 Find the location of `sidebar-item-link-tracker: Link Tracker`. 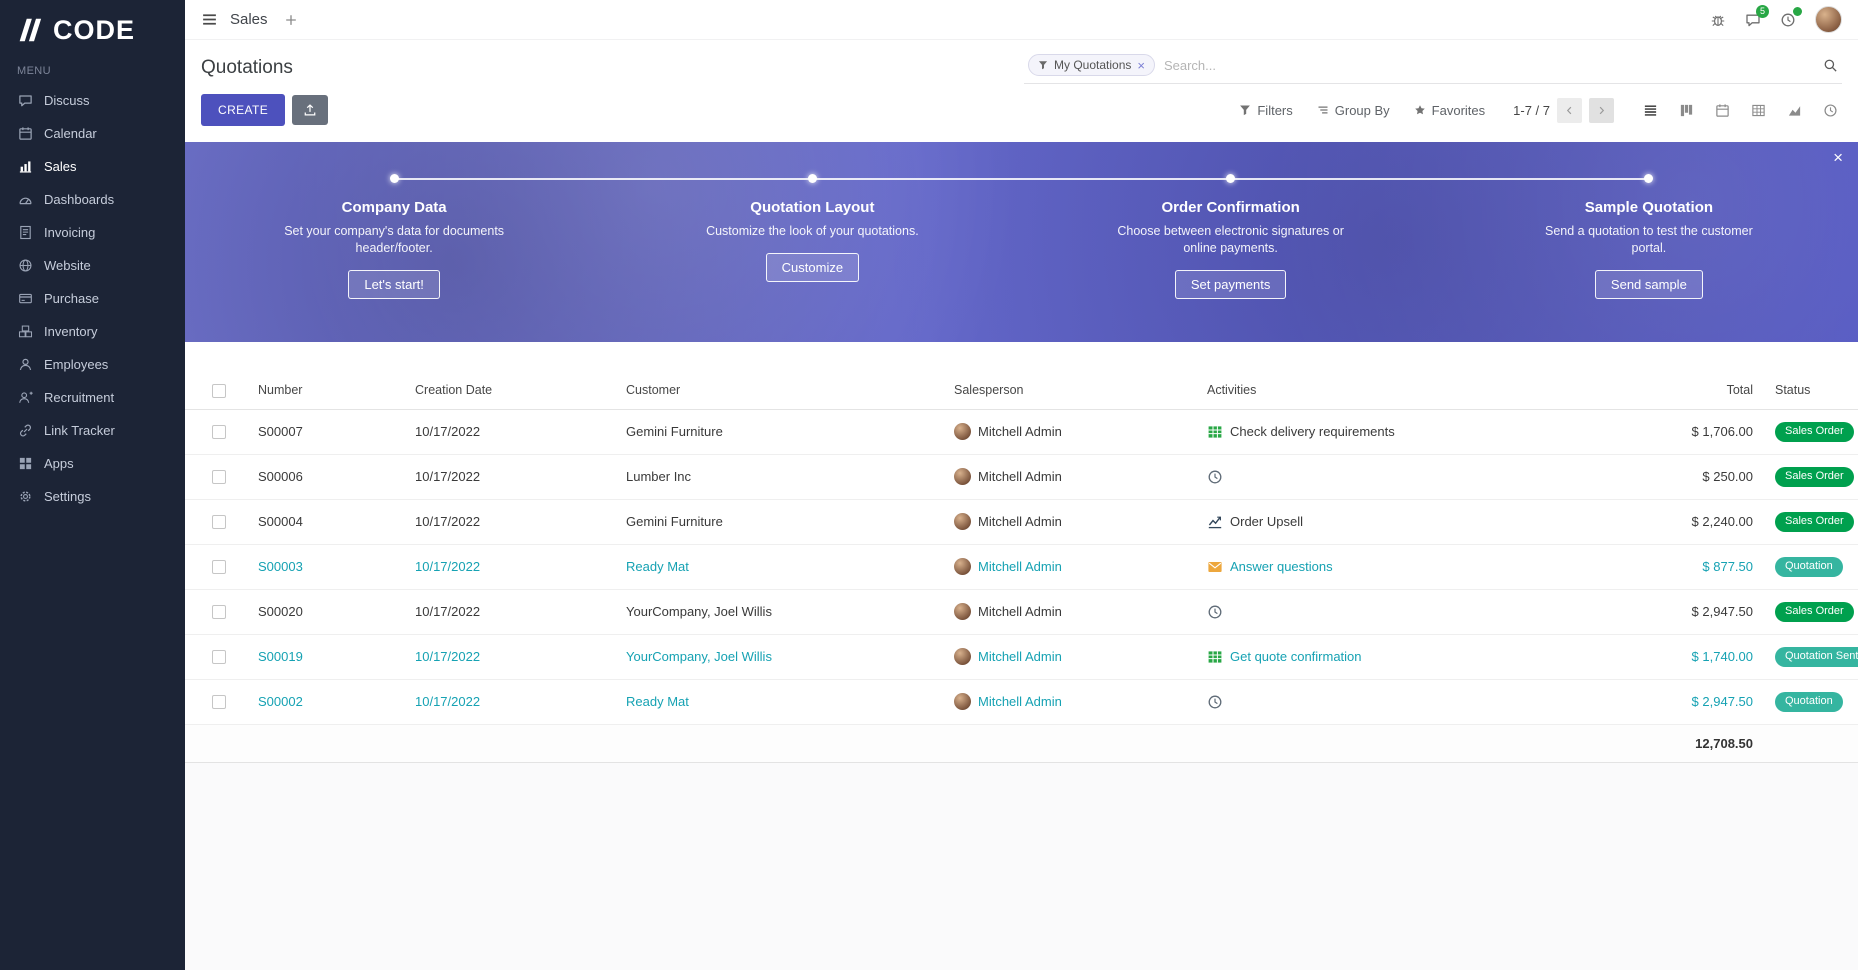

sidebar-item-link-tracker: Link Tracker is located at coordinates (92, 430).